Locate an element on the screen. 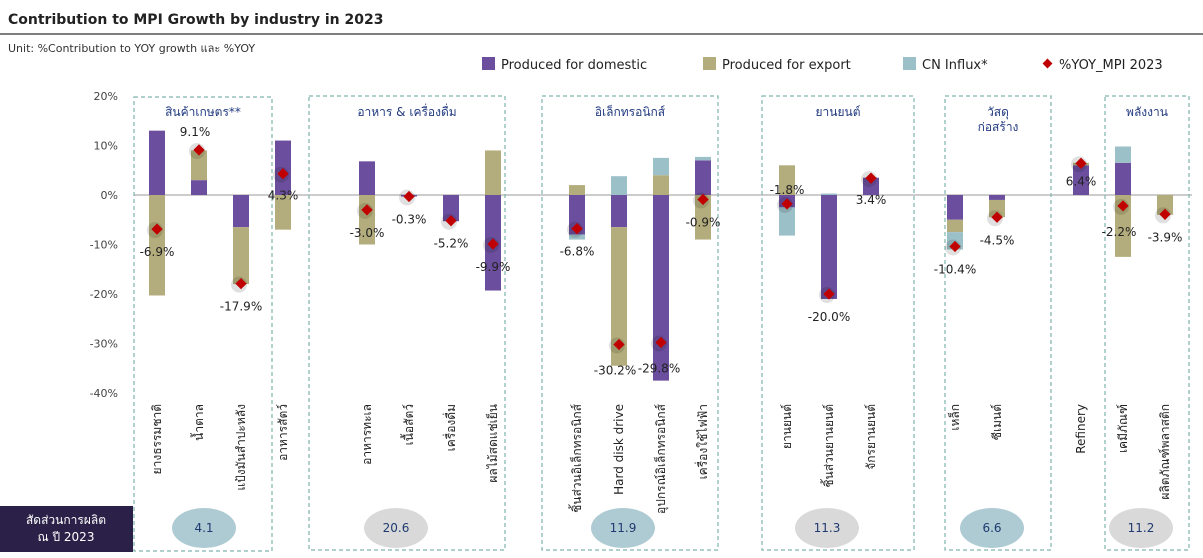  group-title: สินค้าเกษตร** is located at coordinates (203, 112).